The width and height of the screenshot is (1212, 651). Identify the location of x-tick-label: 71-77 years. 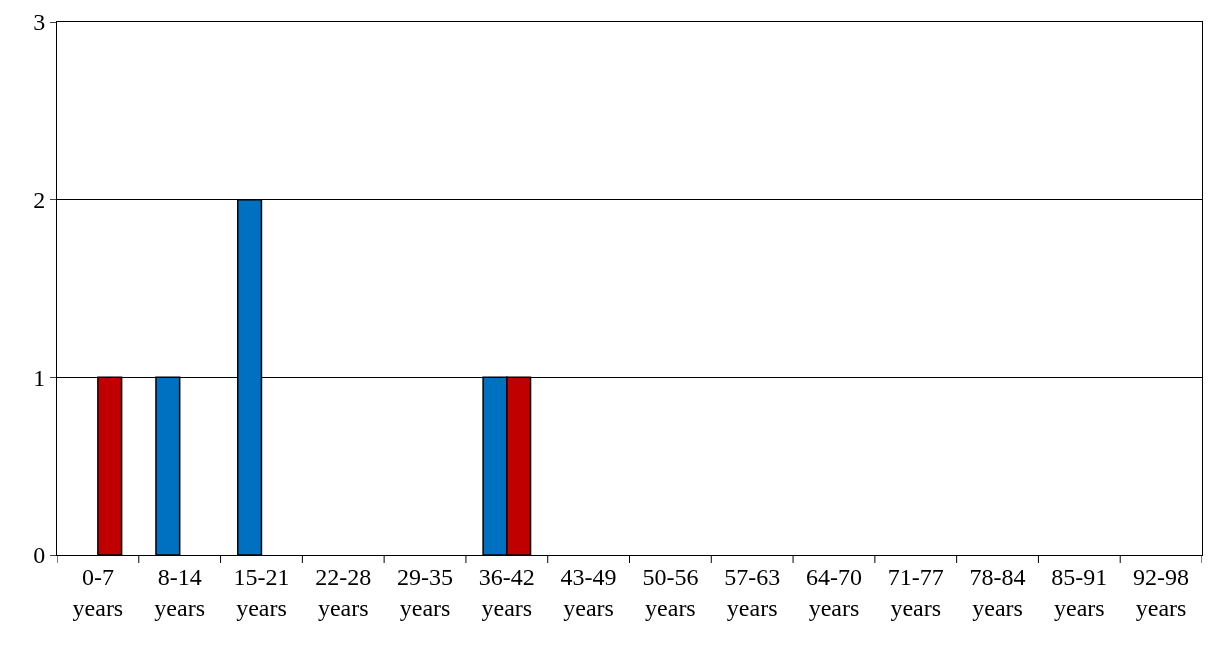
(915, 592).